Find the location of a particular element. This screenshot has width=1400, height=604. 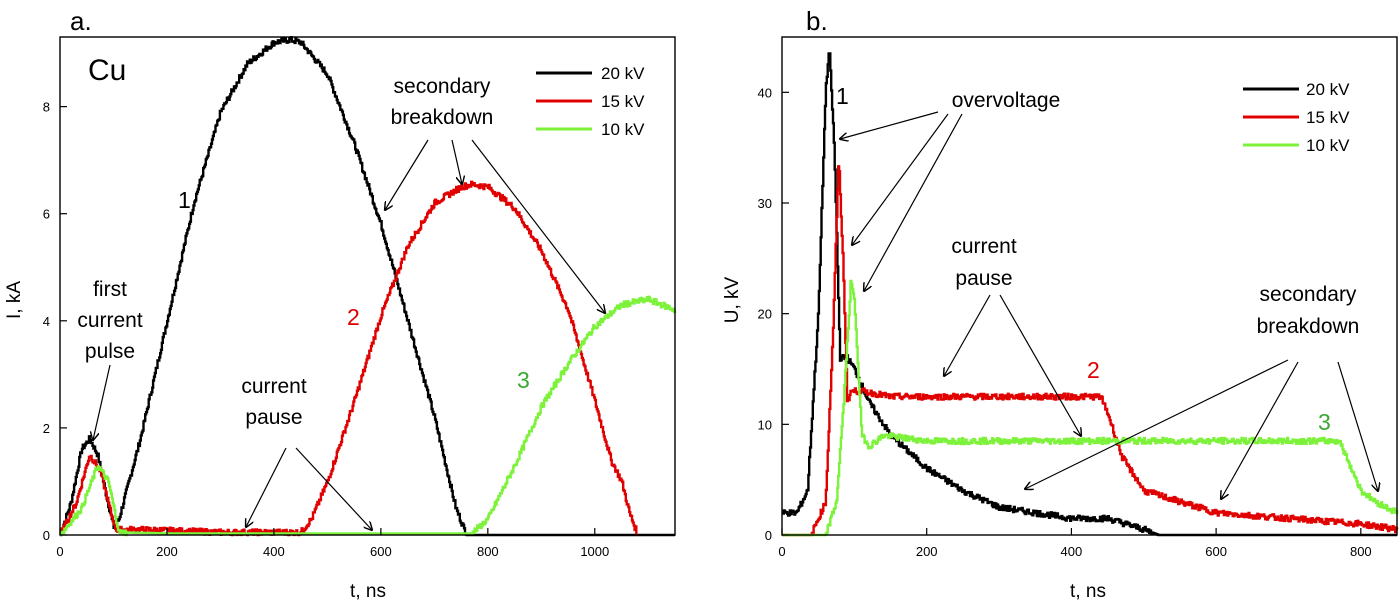

chart-b-legend: 20 kV 15 kV 10 kV is located at coordinates (1296, 117).